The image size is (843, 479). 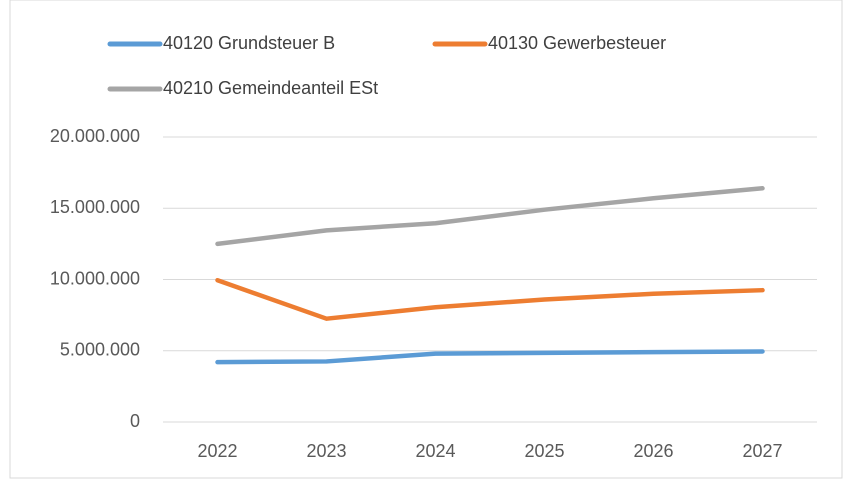 I want to click on y-tick-label: 10.000.000, so click(x=95, y=278).